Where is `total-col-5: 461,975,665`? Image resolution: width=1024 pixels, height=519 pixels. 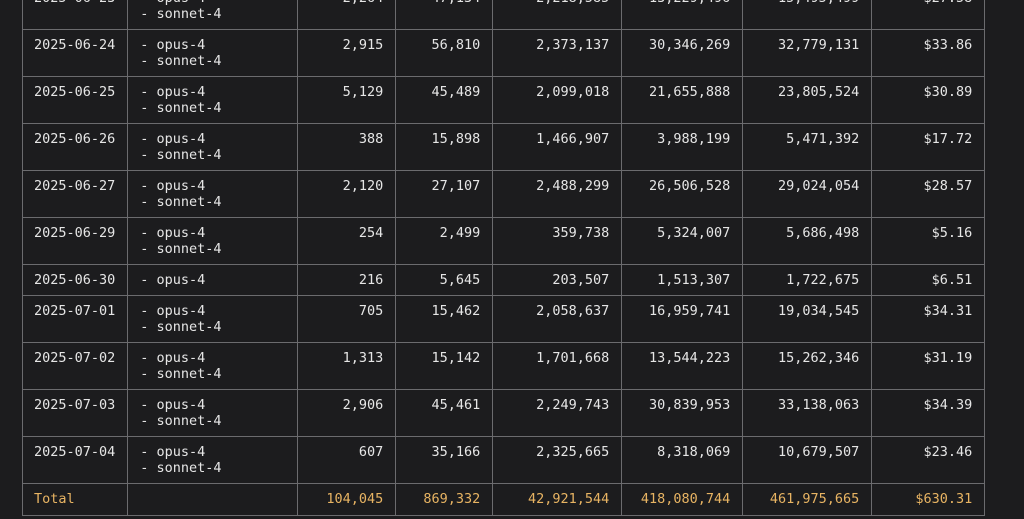 total-col-5: 461,975,665 is located at coordinates (807, 499).